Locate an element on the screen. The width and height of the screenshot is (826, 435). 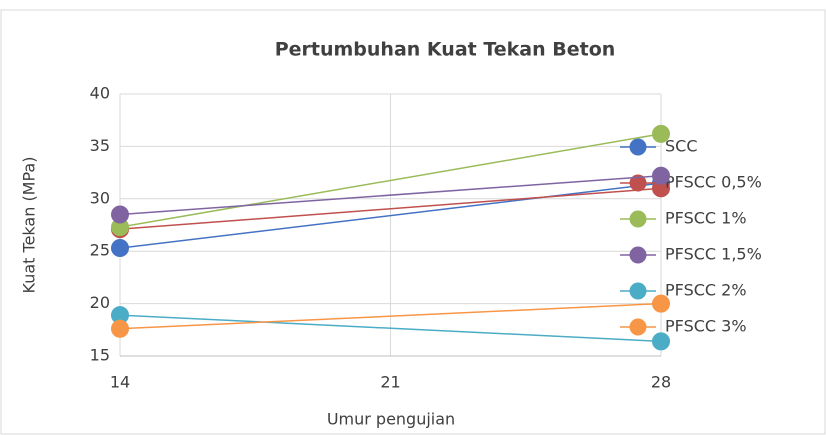
x-axis-label: Umur pengujian is located at coordinates (391, 419).